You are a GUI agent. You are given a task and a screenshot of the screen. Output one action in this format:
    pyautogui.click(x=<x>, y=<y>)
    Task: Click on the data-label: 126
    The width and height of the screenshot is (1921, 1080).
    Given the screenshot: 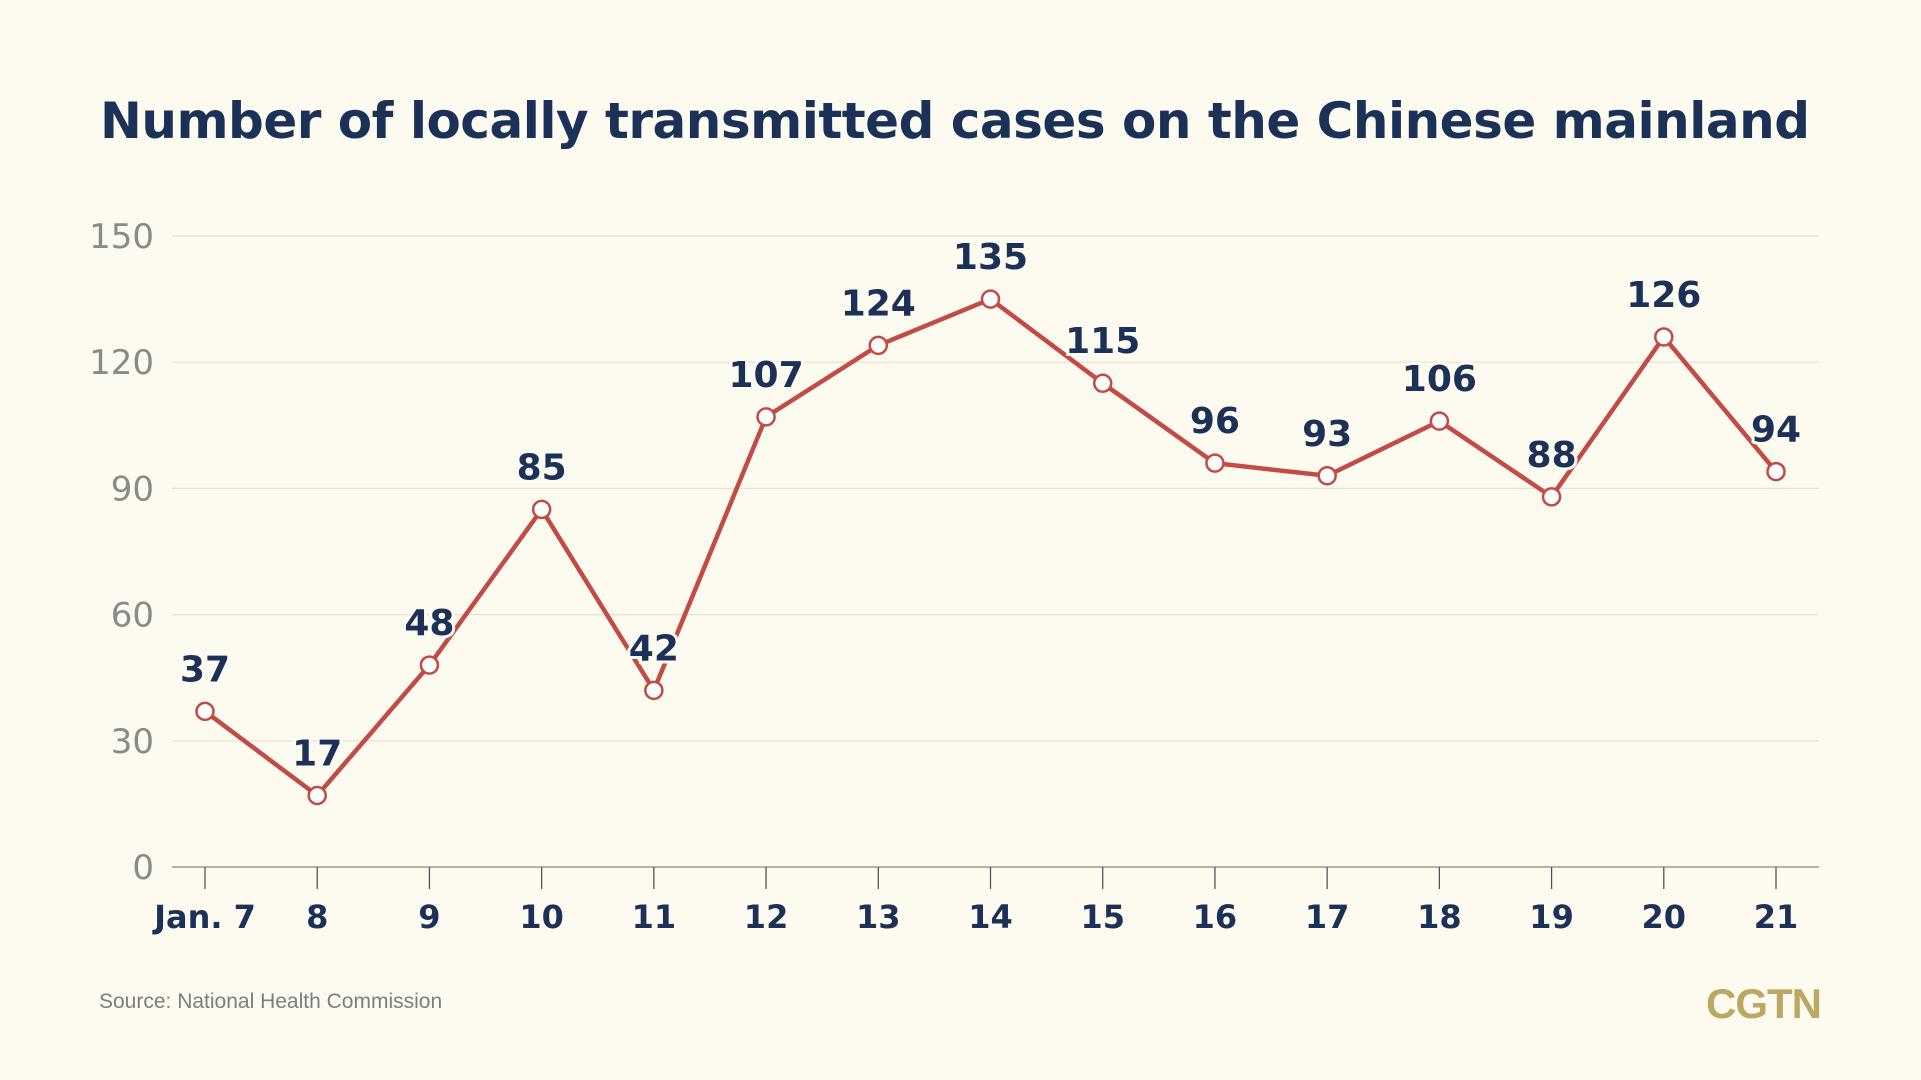 What is the action you would take?
    pyautogui.click(x=1663, y=295)
    